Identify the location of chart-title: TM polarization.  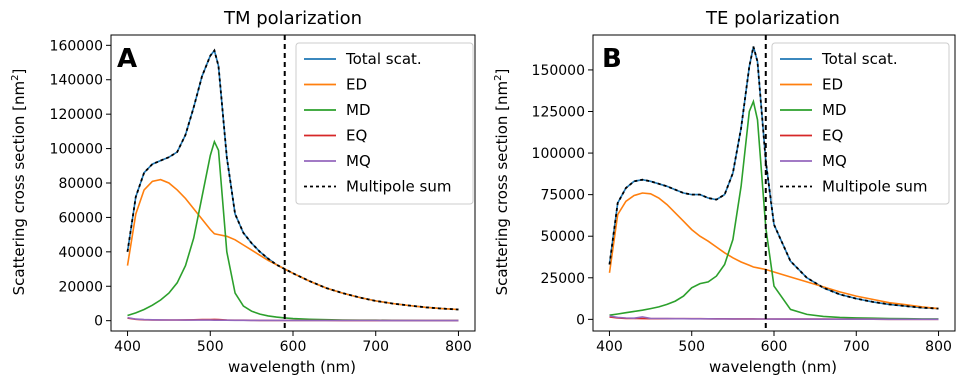
(292, 18).